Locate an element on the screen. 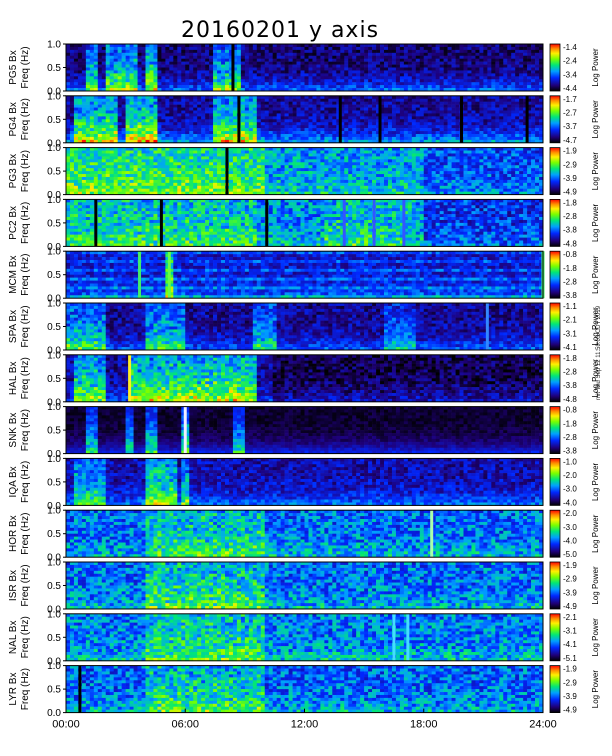 Image resolution: width=612 pixels, height=756 pixels. heatmap-pg4 is located at coordinates (305, 119).